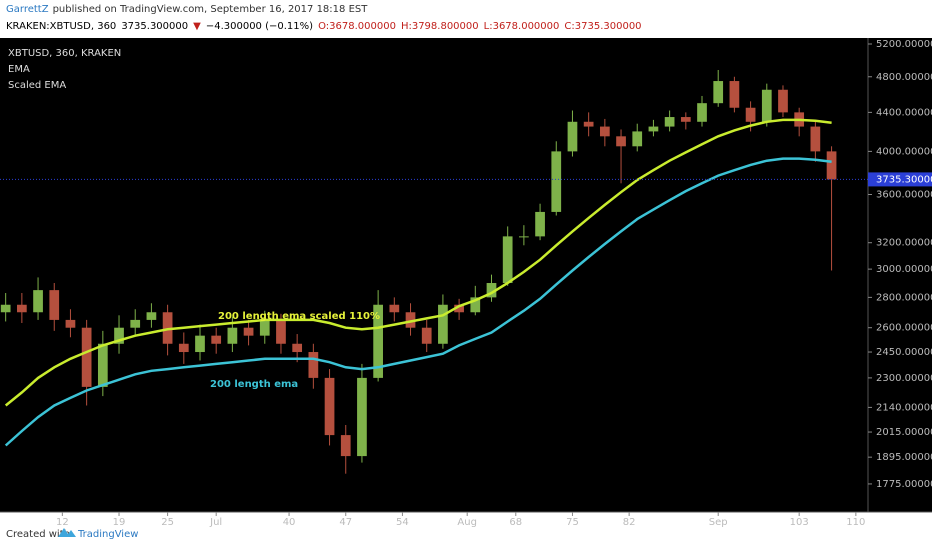  Describe the element at coordinates (904, 328) in the screenshot. I see `y-tick-label: 2600.000000` at that location.